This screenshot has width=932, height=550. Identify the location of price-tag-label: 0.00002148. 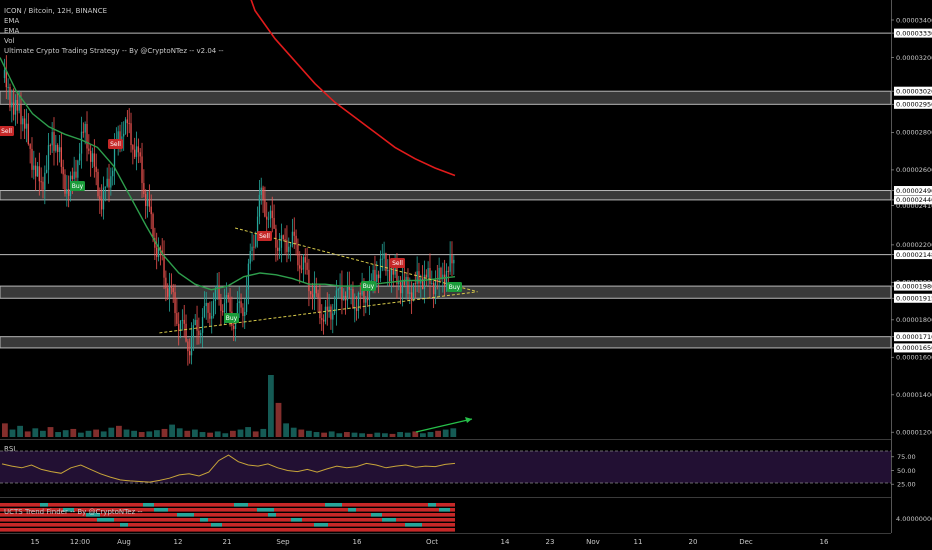
(914, 255).